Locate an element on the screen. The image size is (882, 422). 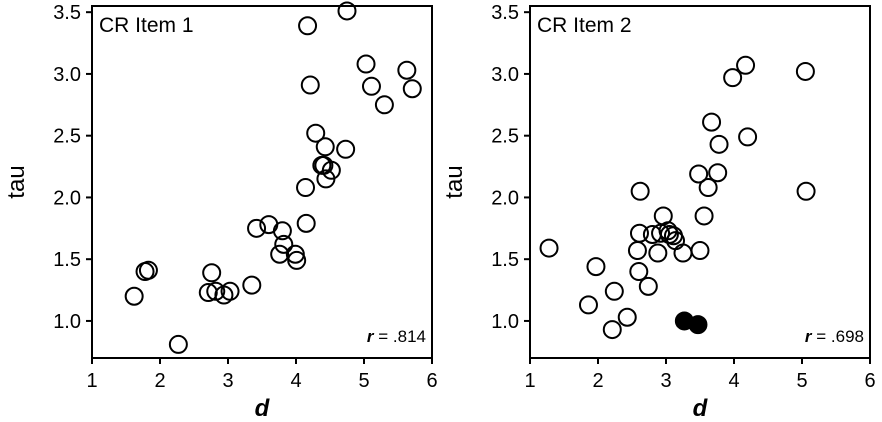
correlation-annotation: r = .814 is located at coordinates (396, 336).